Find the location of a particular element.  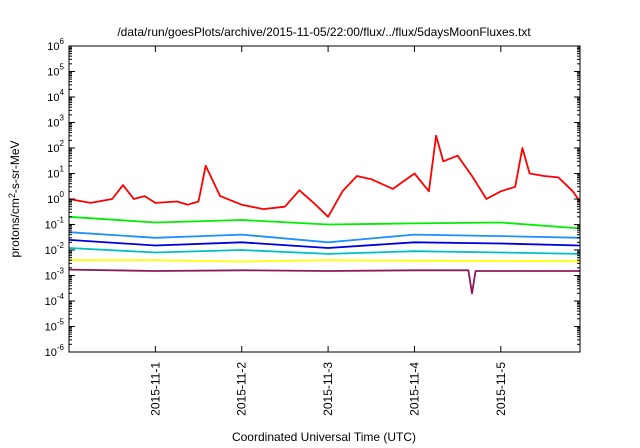

y-tick-label: 10⁻⁵ is located at coordinates (55, 326).